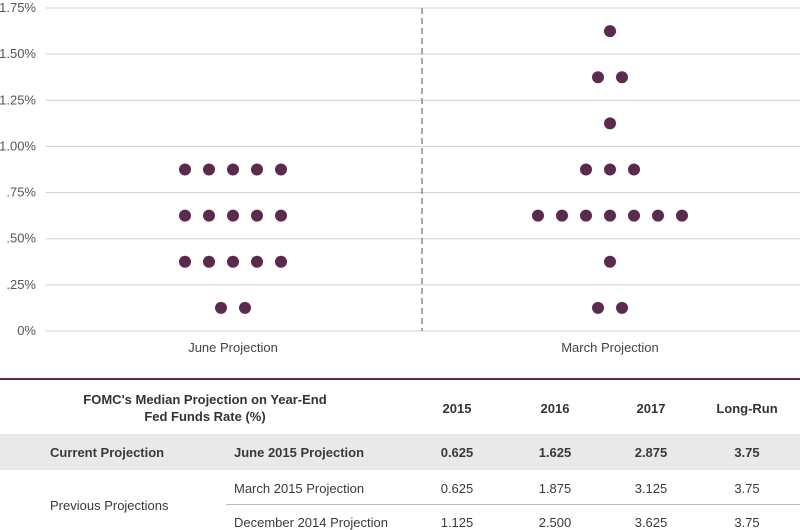 The height and width of the screenshot is (530, 800). What do you see at coordinates (513, 504) in the screenshot?
I see `previous-row-divider` at bounding box center [513, 504].